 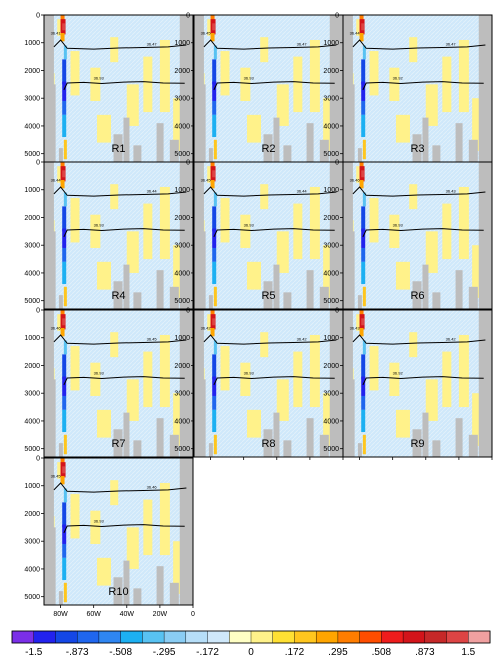 I want to click on panel-label: R10, so click(x=118, y=592).